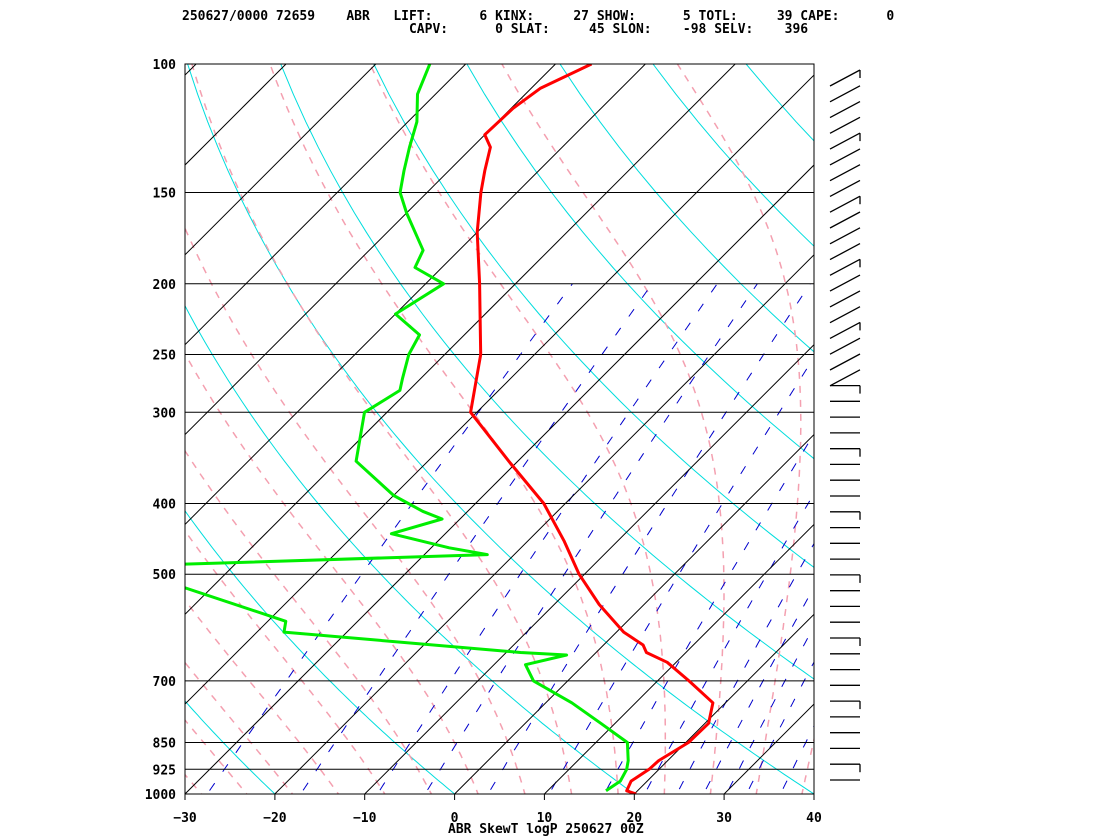 The image size is (1120, 840). Describe the element at coordinates (545, 818) in the screenshot. I see `temperature-tick-label: 10` at that location.